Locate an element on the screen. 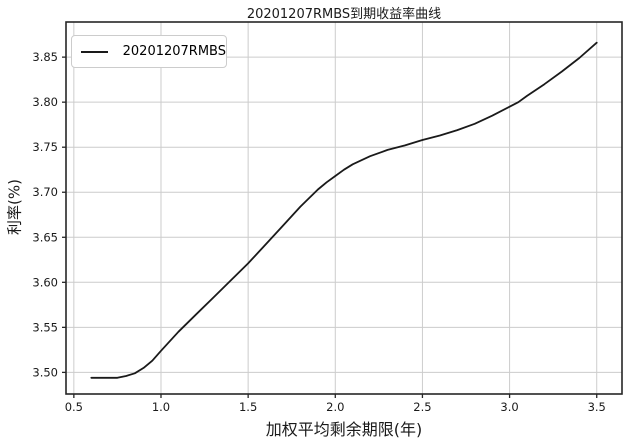 Image resolution: width=632 pixels, height=444 pixels. x-tick-label: 0.5 is located at coordinates (74, 407).